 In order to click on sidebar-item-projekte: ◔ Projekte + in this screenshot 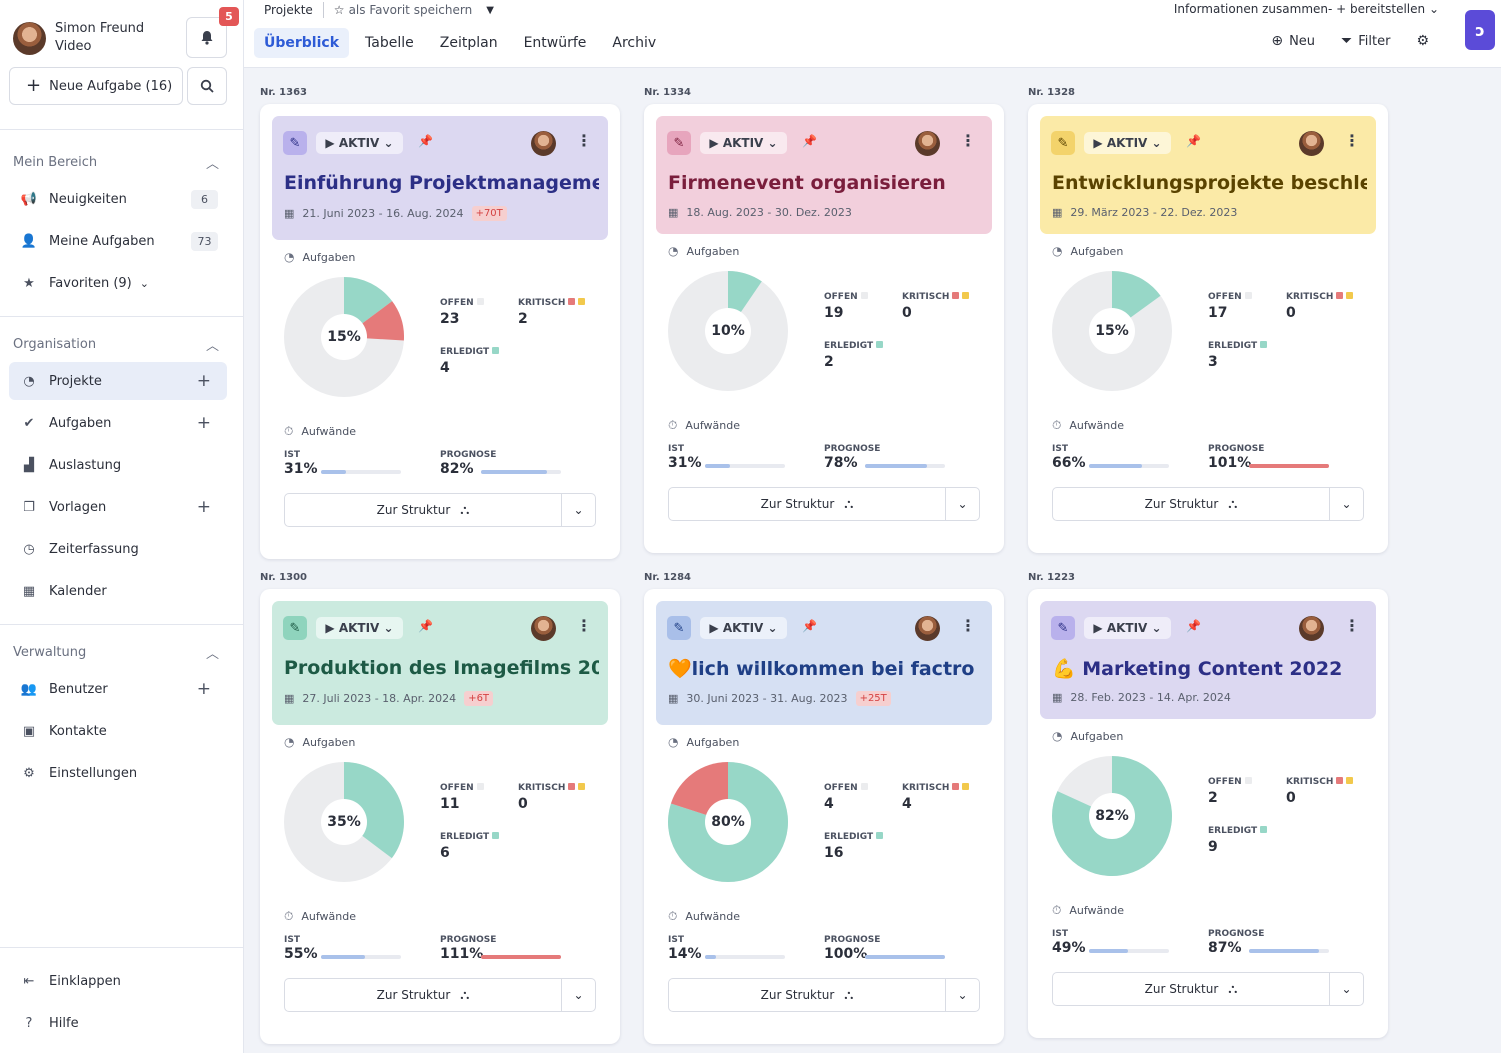, I will do `click(118, 381)`.